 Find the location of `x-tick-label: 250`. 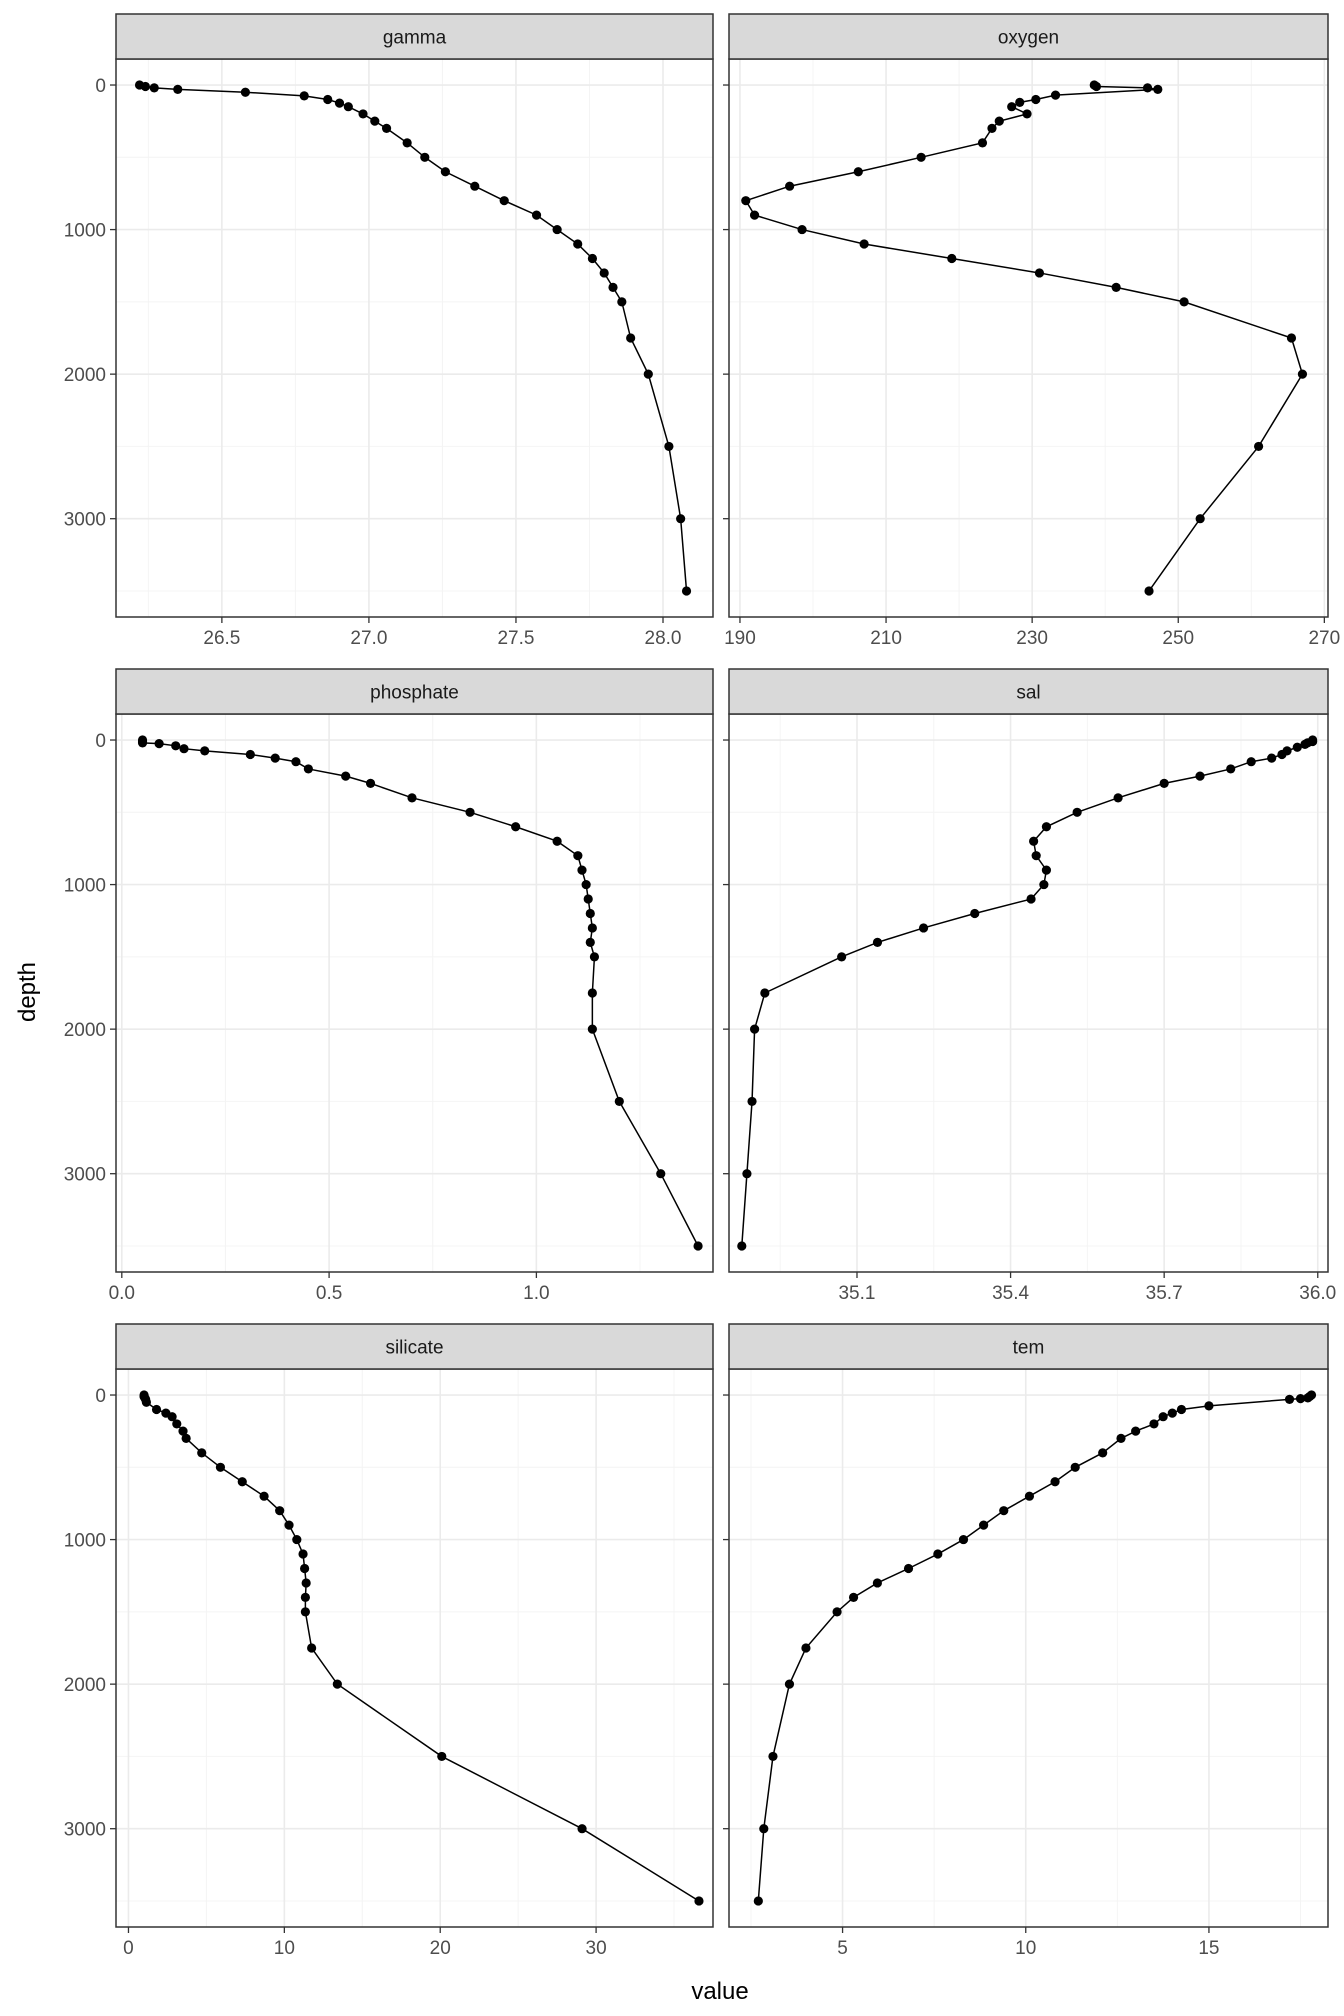

x-tick-label: 250 is located at coordinates (1178, 638).